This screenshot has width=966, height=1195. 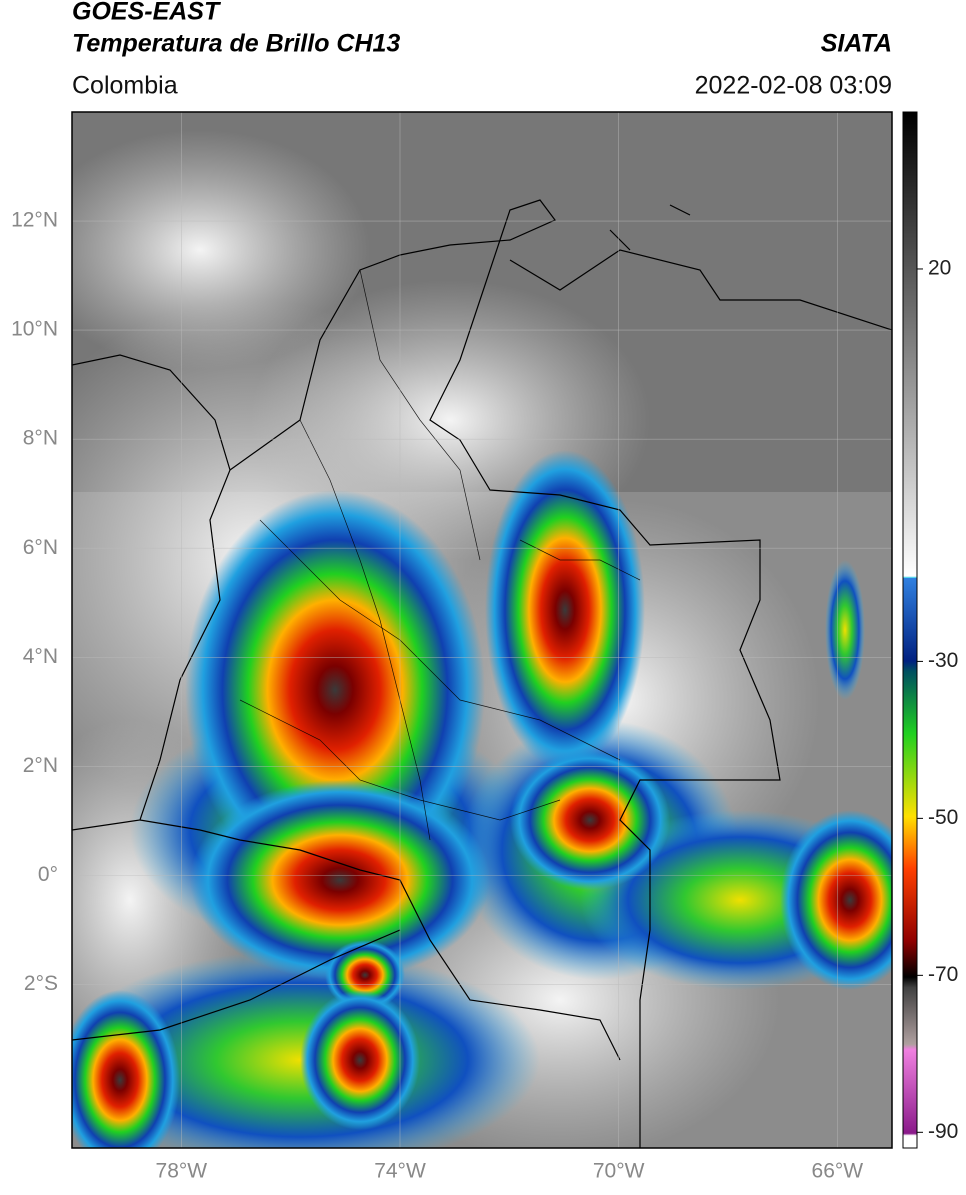 I want to click on y-tick-label: 2°S, so click(x=41, y=983).